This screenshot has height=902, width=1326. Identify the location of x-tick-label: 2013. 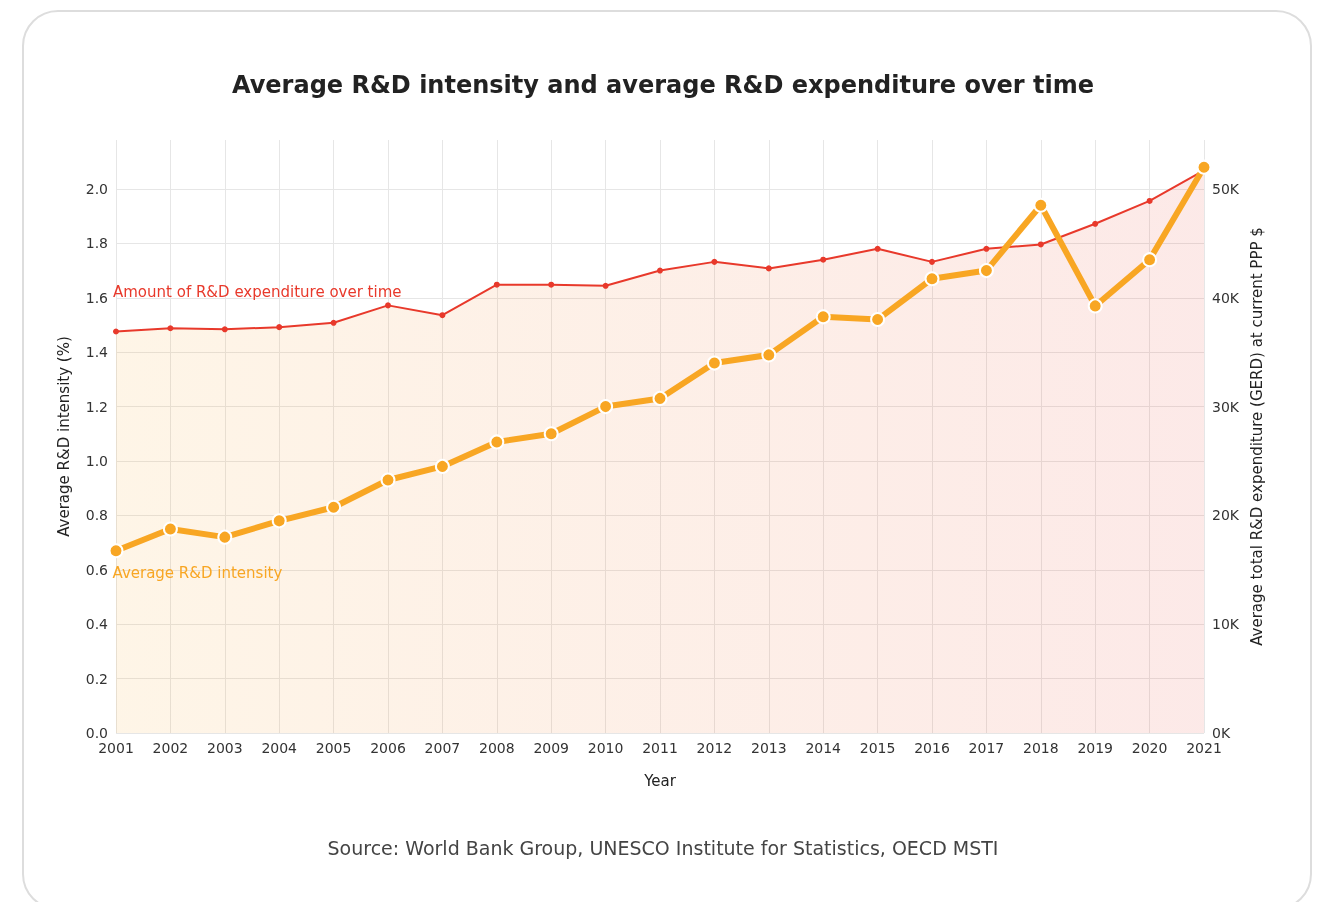
(768, 748).